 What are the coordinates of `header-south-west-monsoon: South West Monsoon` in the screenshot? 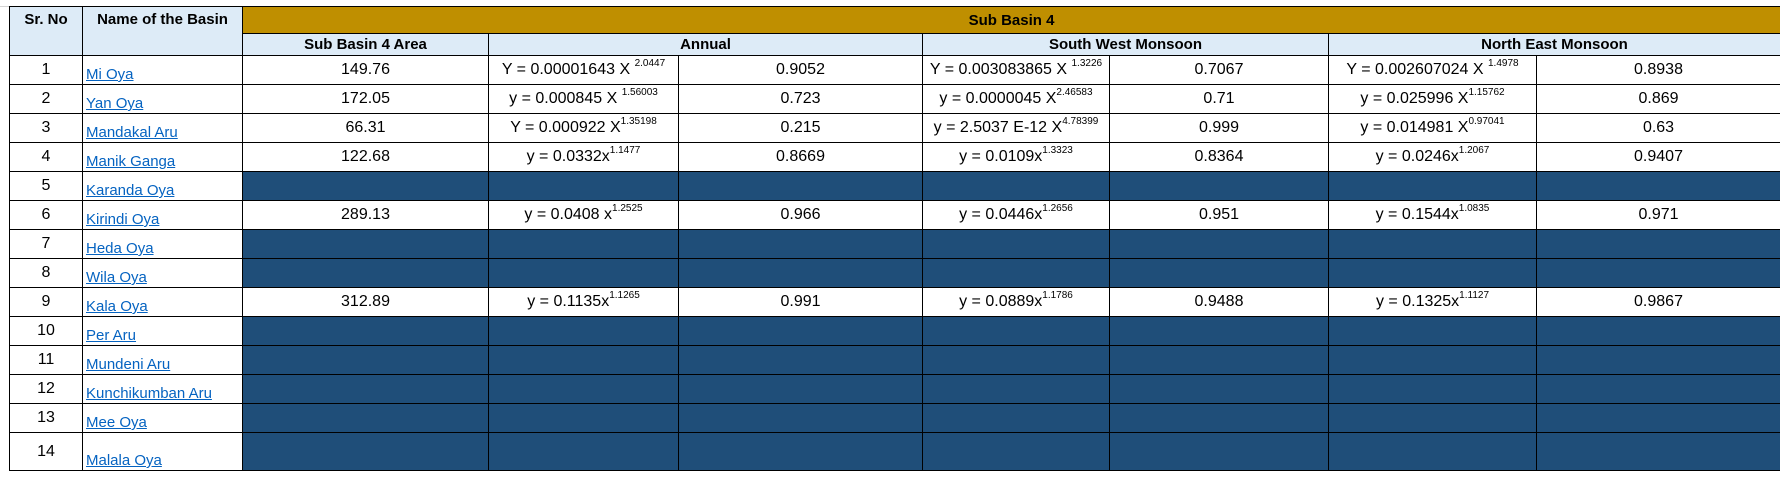 It's located at (1125, 44).